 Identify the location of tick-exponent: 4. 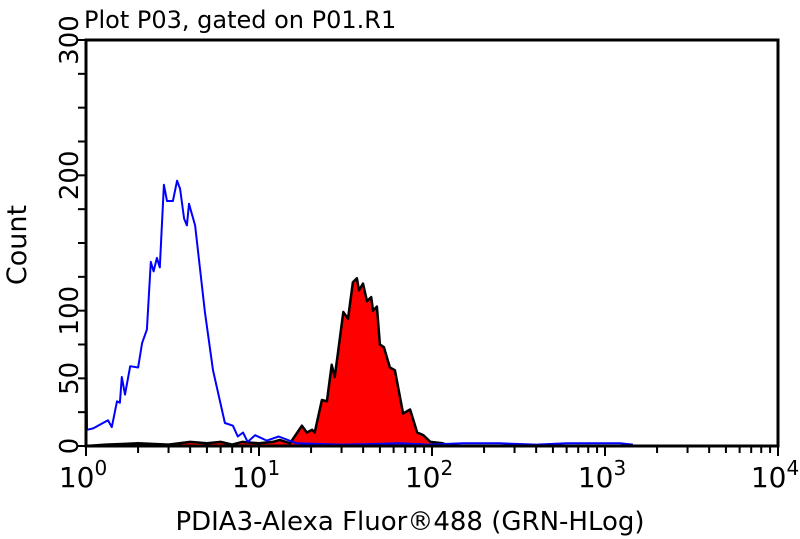
(792, 468).